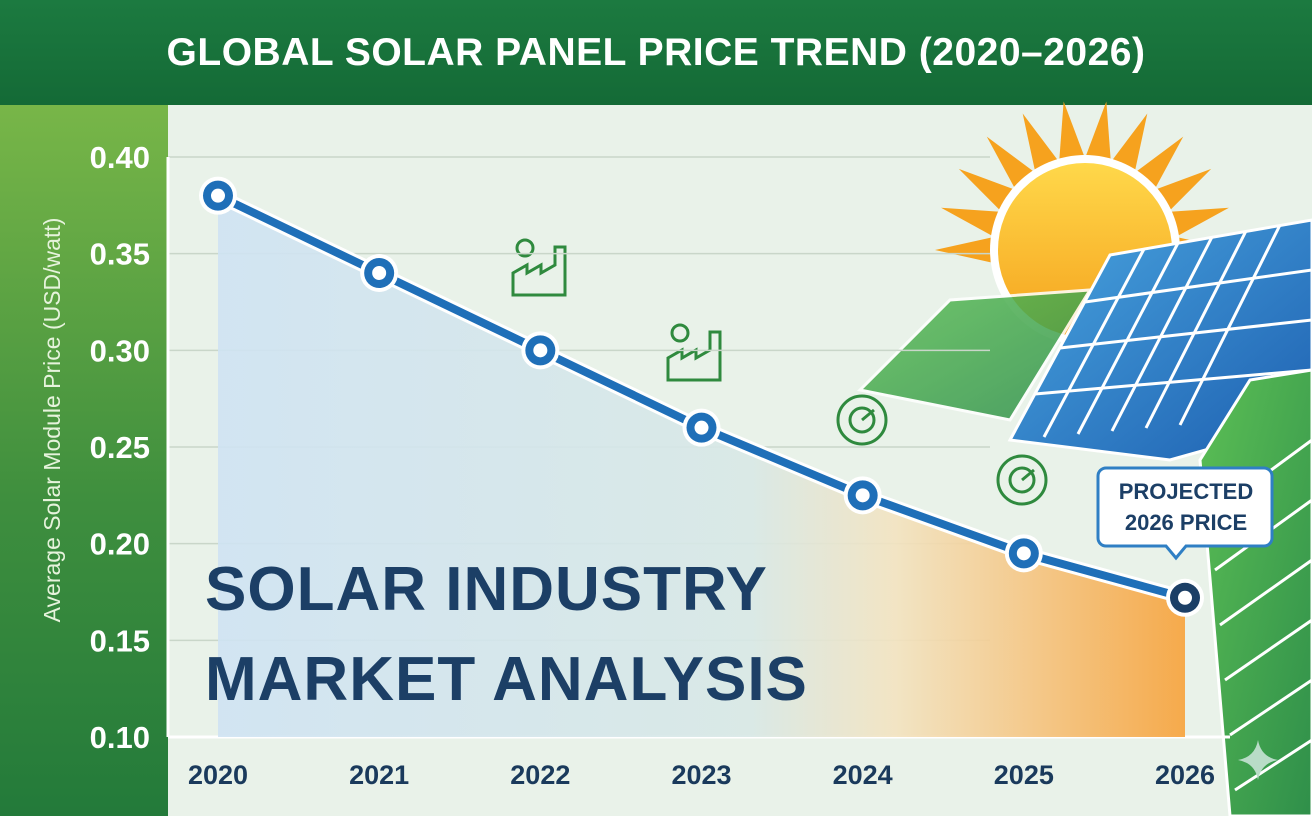 The height and width of the screenshot is (816, 1312). I want to click on x-tick-label: 2022, so click(540, 775).